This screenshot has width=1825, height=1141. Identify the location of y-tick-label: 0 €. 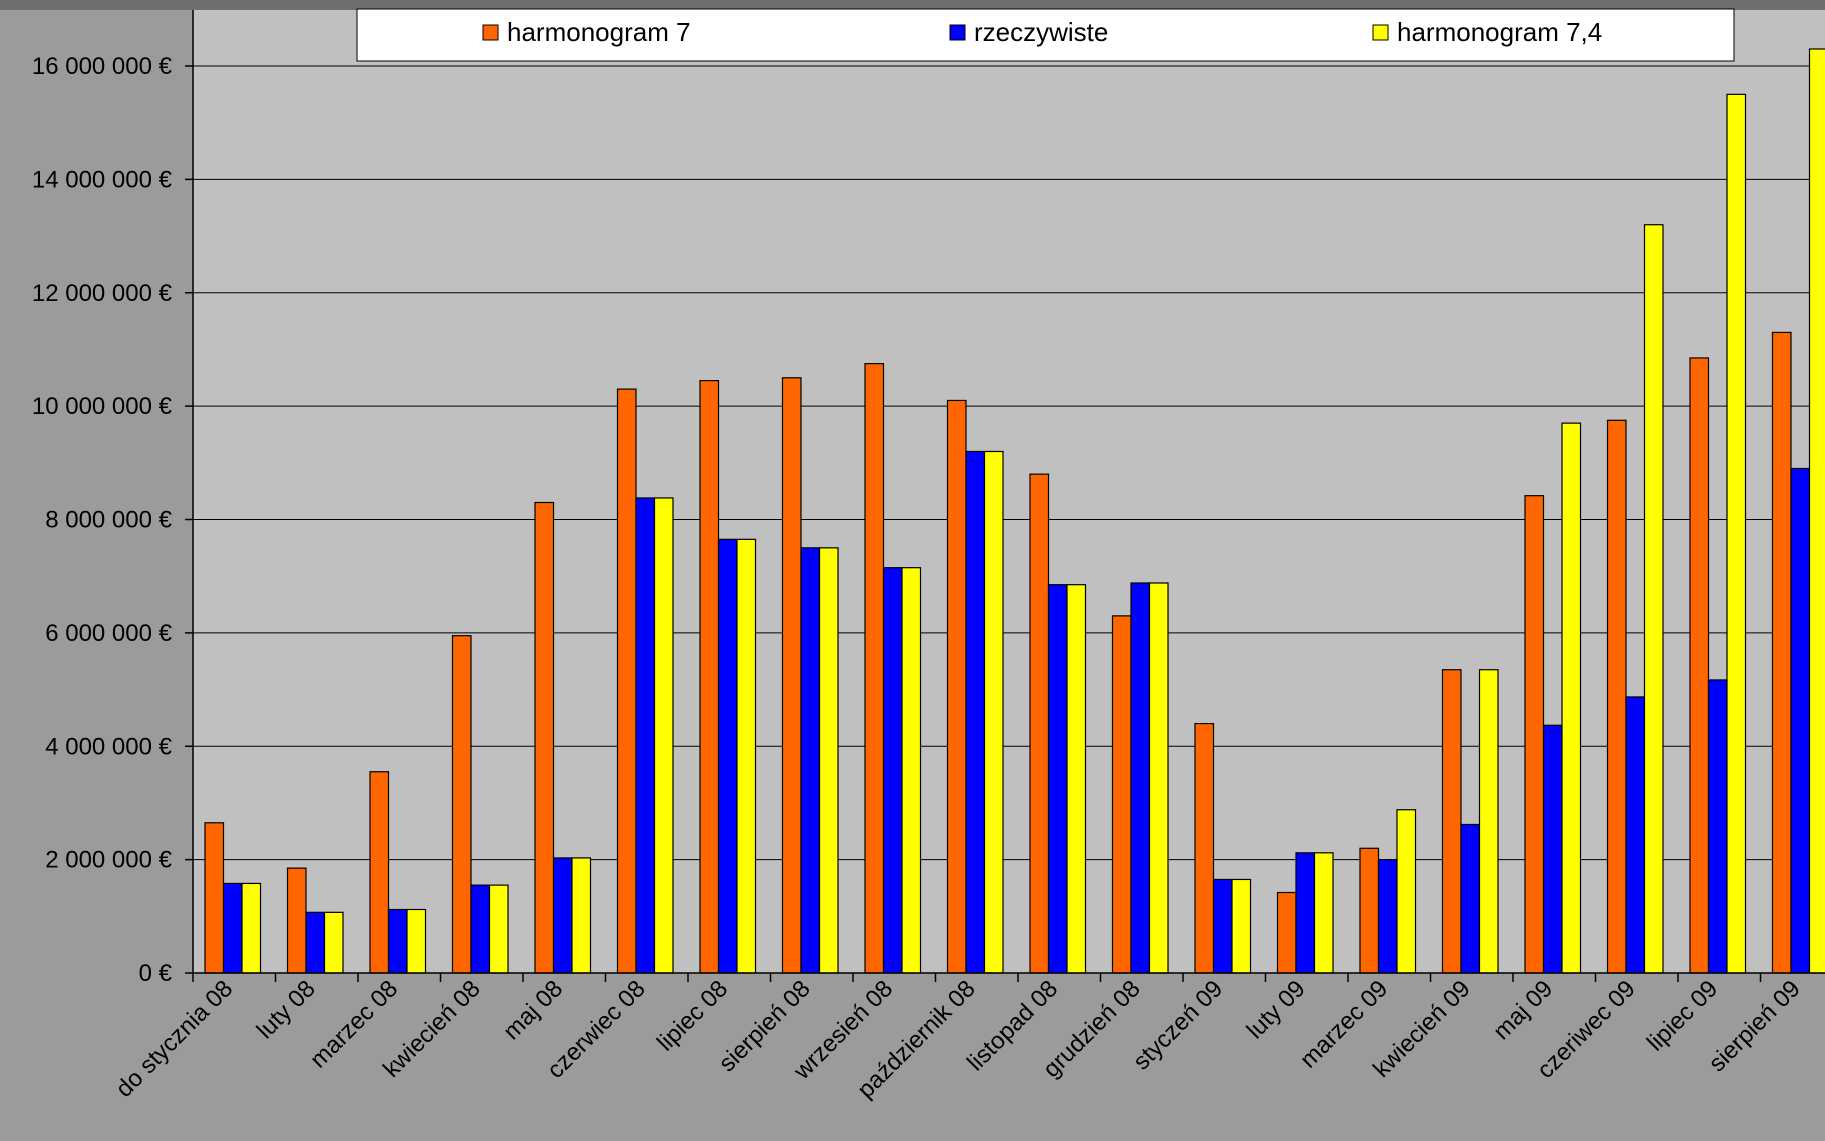
(156, 973).